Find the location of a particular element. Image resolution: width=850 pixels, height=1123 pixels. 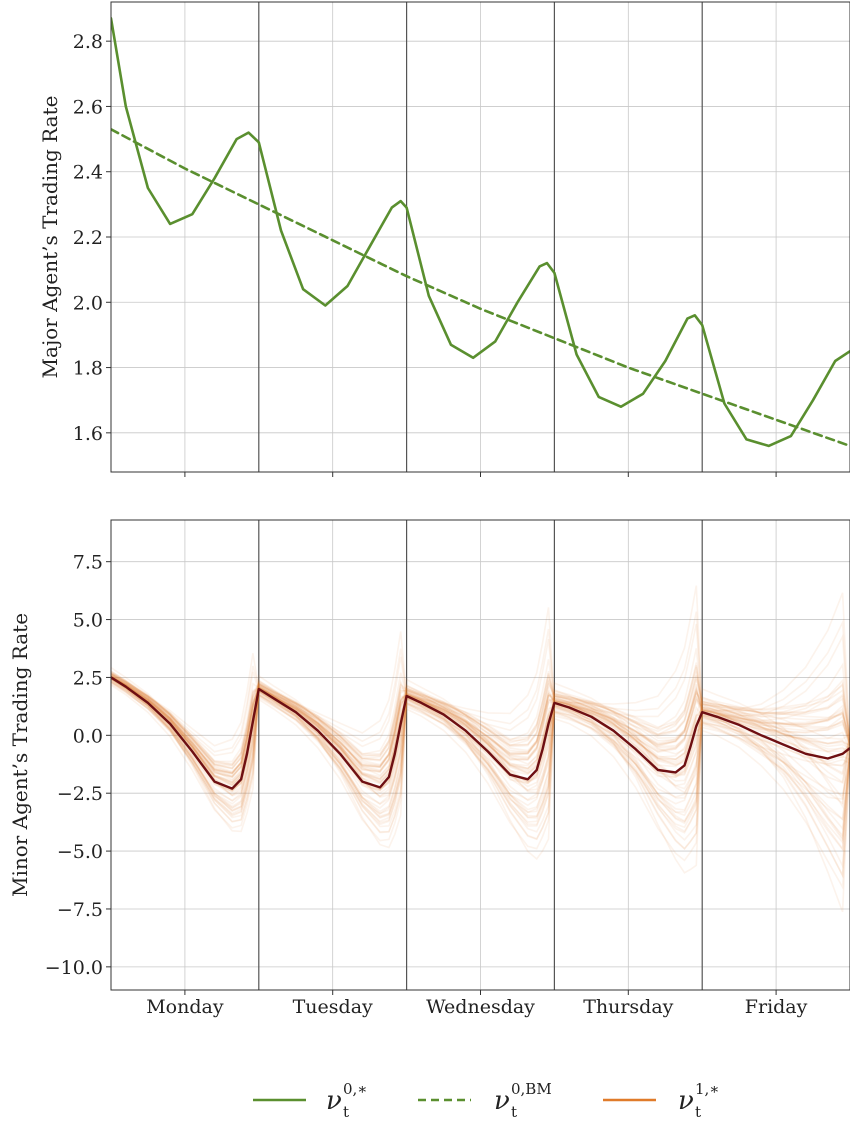

bottom-x-ticks: Monday Tuesday Wednesday Thursday Friday is located at coordinates (477, 1004).